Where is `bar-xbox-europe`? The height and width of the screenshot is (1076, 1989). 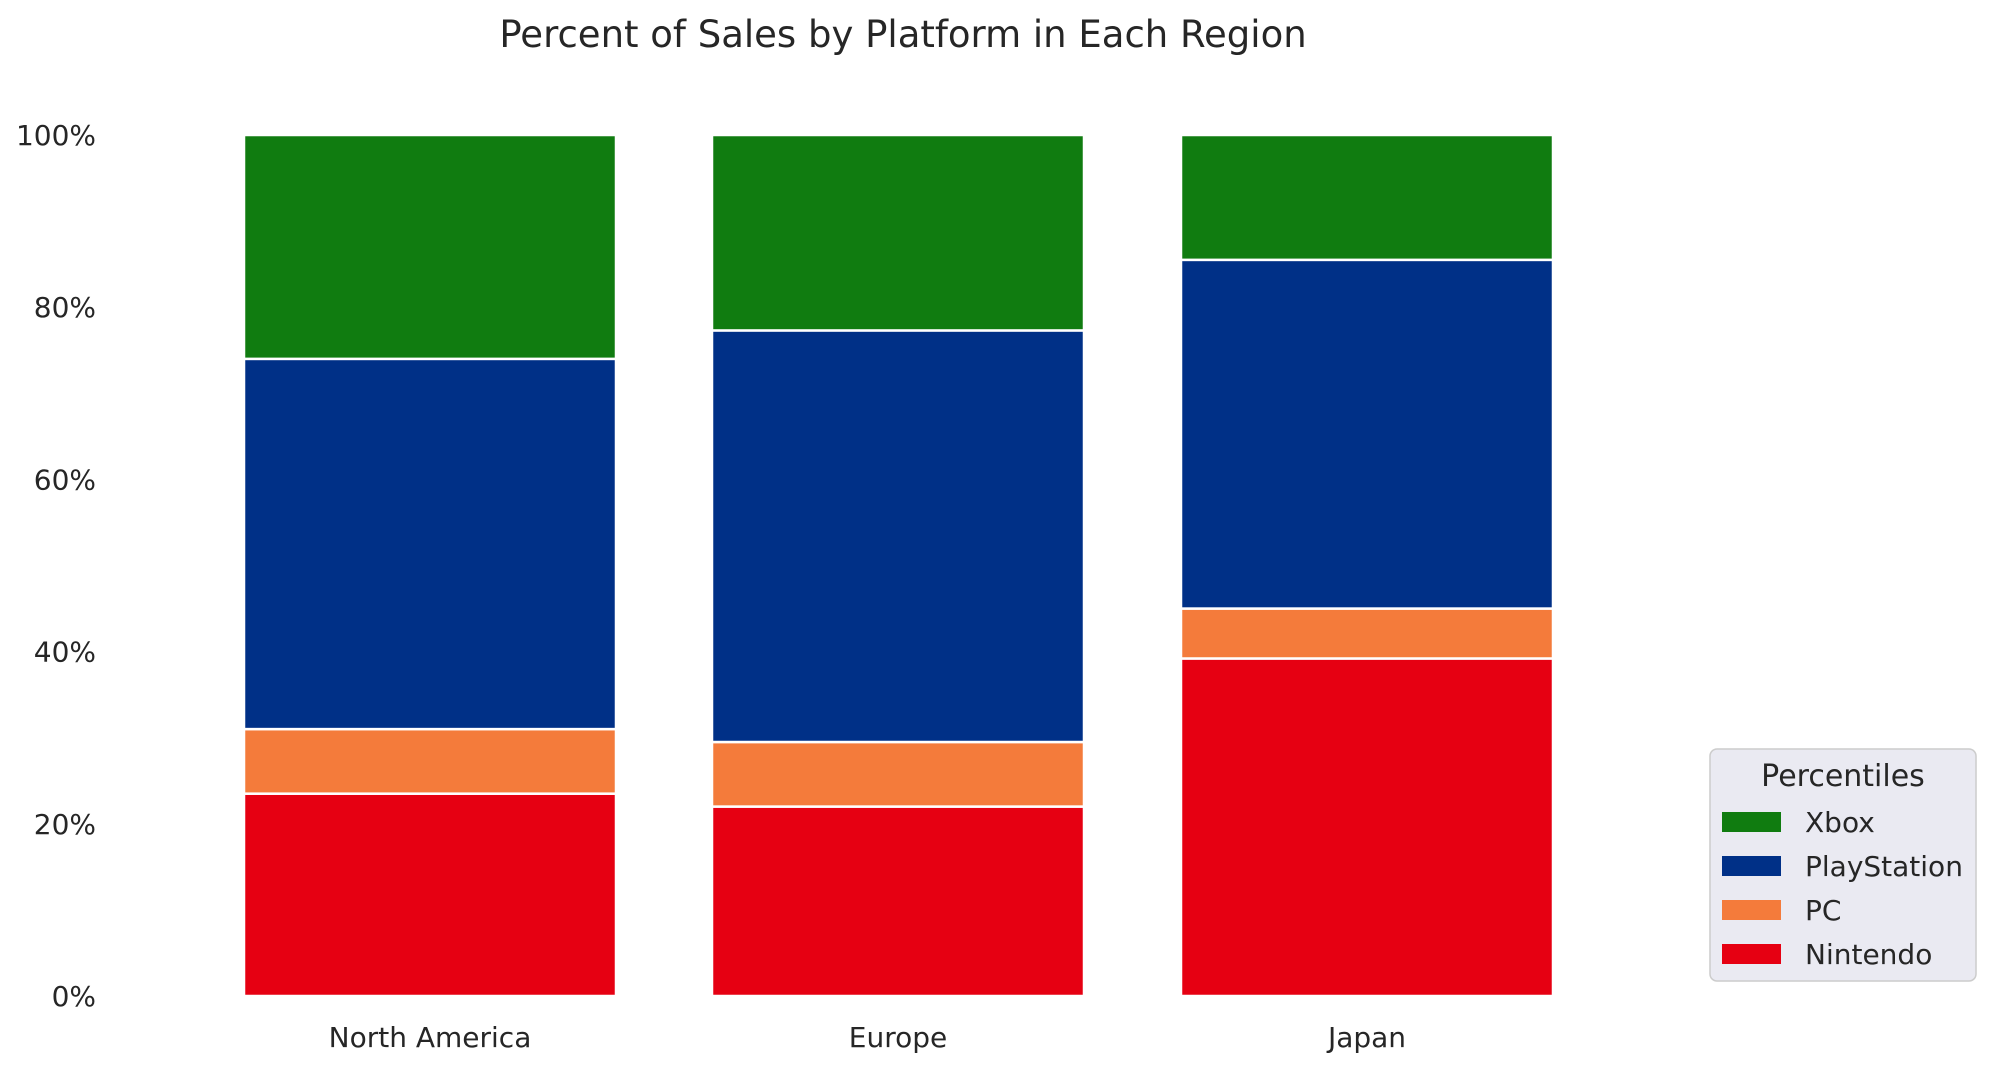
bar-xbox-europe is located at coordinates (898, 232).